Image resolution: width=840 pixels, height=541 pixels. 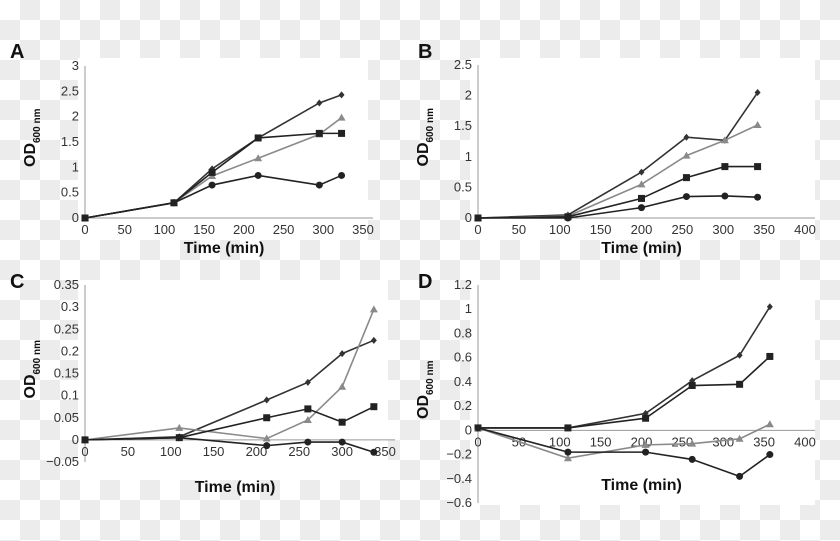 What do you see at coordinates (425, 137) in the screenshot?
I see `y-axis-label: OD600 nm` at bounding box center [425, 137].